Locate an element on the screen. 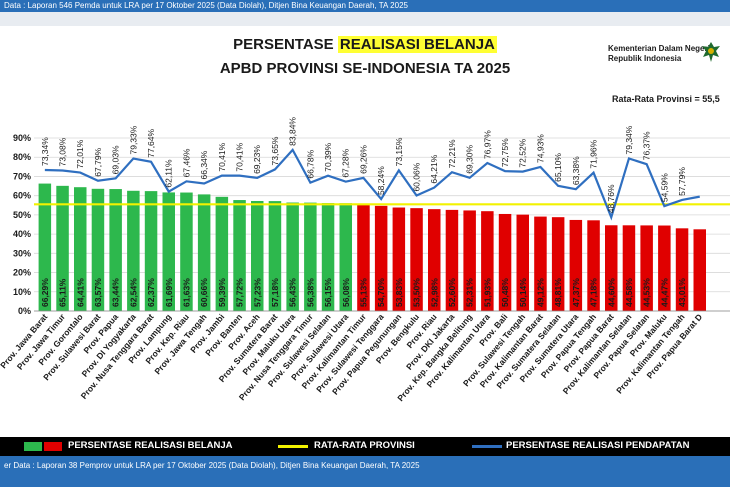 This screenshot has width=730, height=487. bar-value-label: 57,72% is located at coordinates (240, 292).